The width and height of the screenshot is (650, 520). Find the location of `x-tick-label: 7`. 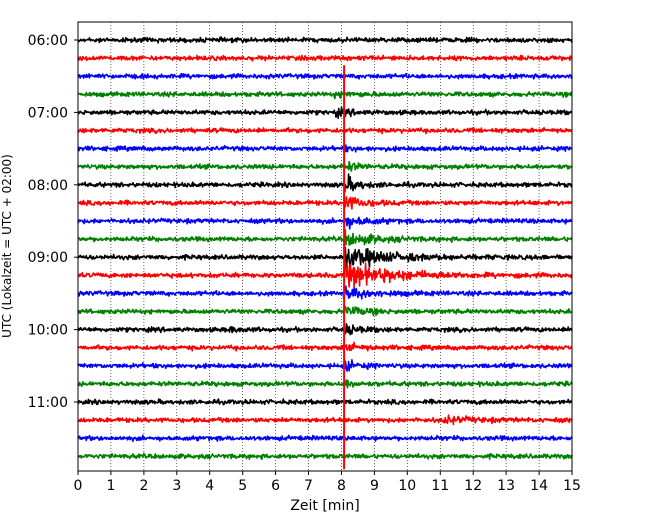

x-tick-label: 7 is located at coordinates (308, 486).